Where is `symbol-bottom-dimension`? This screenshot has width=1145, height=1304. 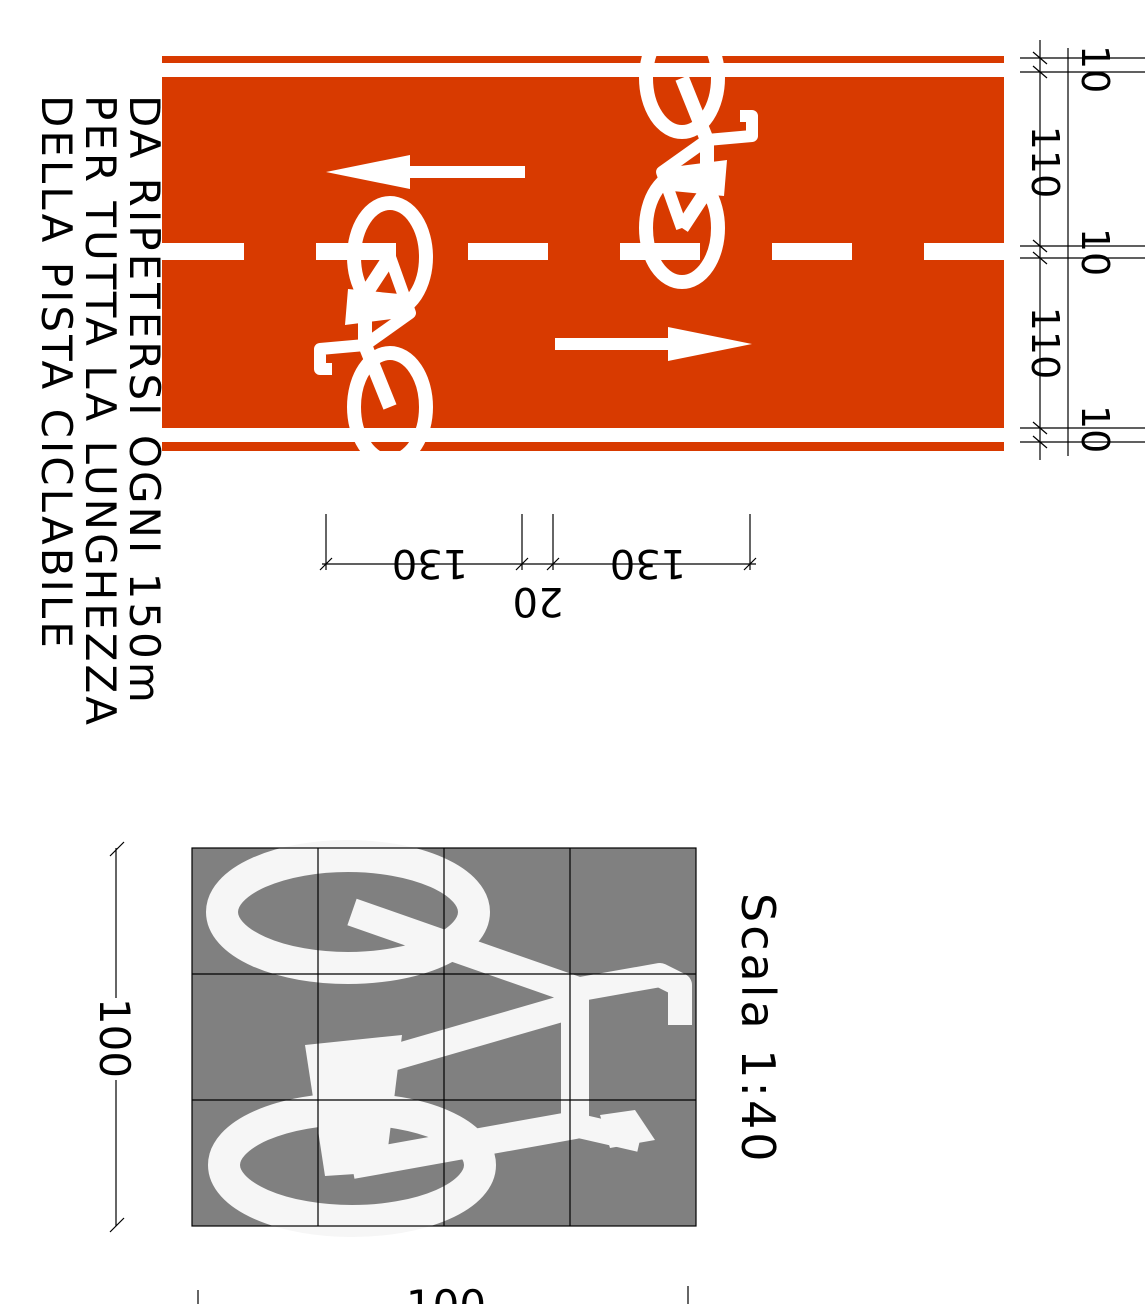 symbol-bottom-dimension is located at coordinates (443, 1295).